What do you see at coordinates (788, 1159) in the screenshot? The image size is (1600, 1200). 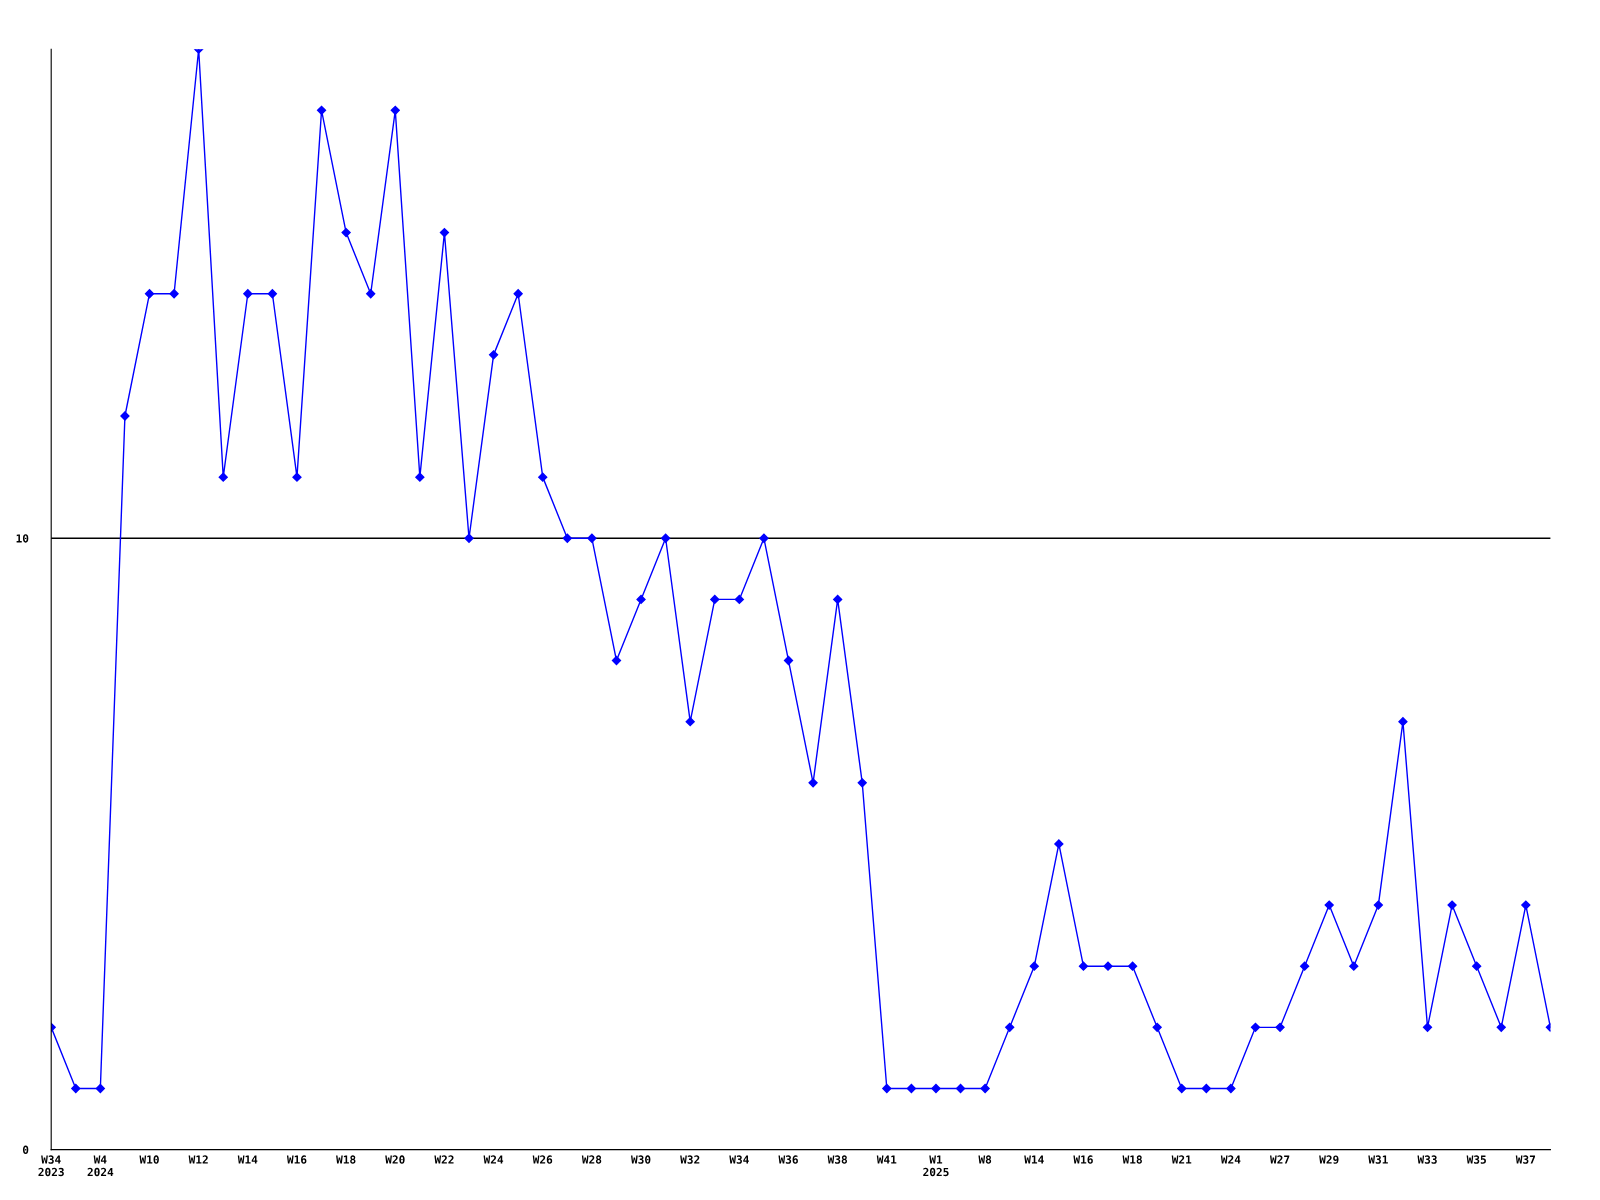 I see `x-tick-label: W36` at bounding box center [788, 1159].